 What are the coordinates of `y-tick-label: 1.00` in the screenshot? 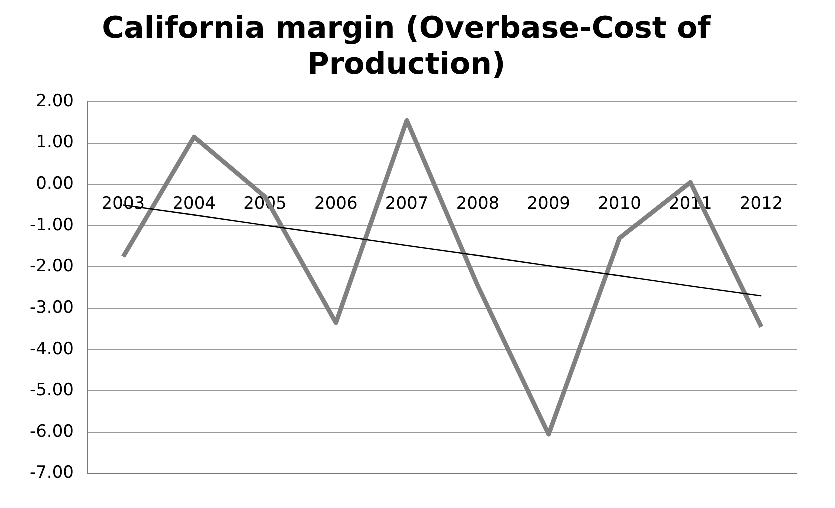 It's located at (55, 142).